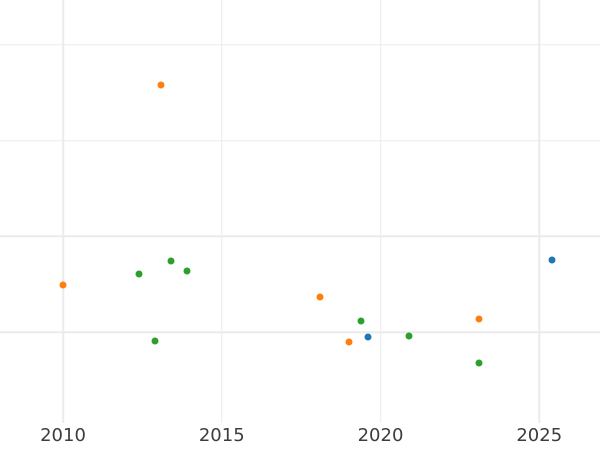 This screenshot has height=450, width=600. What do you see at coordinates (222, 211) in the screenshot?
I see `gridline-vertical-2015` at bounding box center [222, 211].